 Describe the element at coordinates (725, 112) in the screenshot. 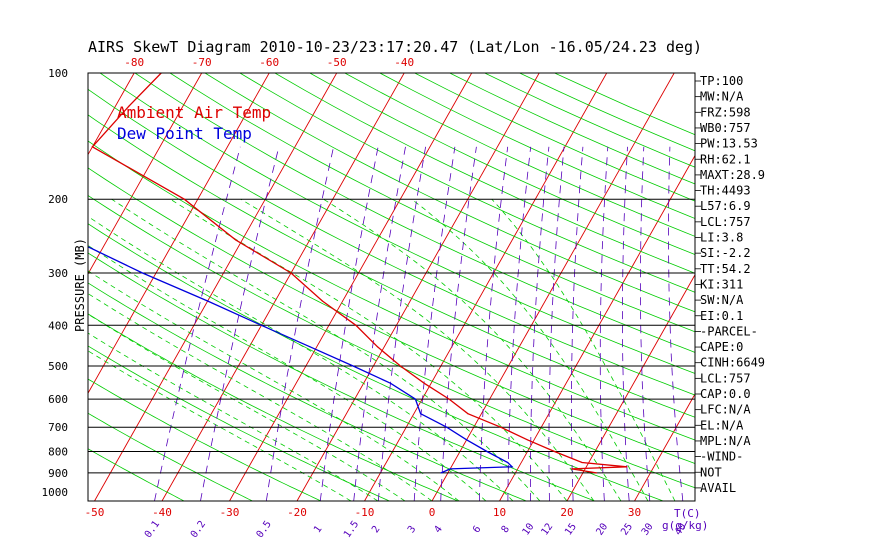

I see `stat-label: FRZ:598` at that location.